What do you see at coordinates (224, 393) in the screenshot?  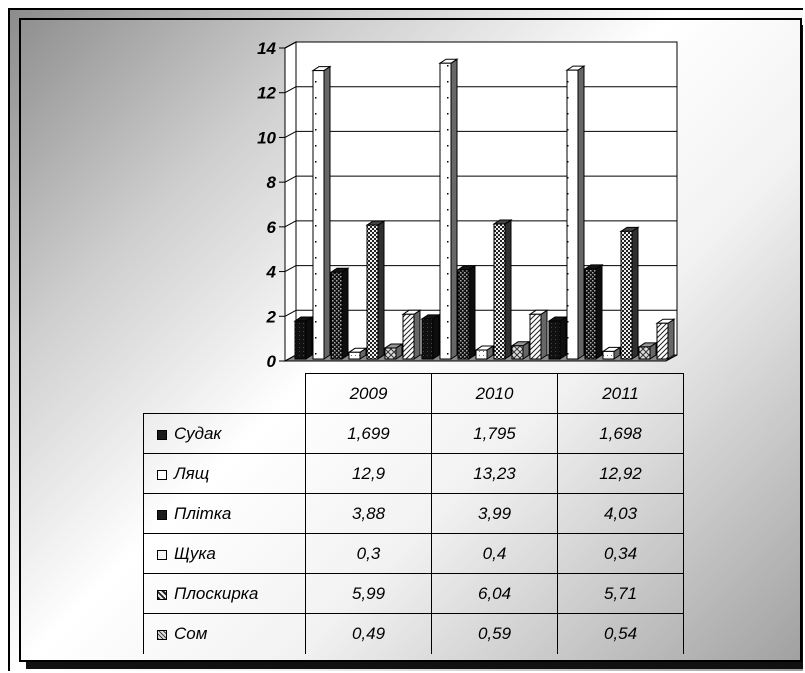 I see `table-corner` at bounding box center [224, 393].